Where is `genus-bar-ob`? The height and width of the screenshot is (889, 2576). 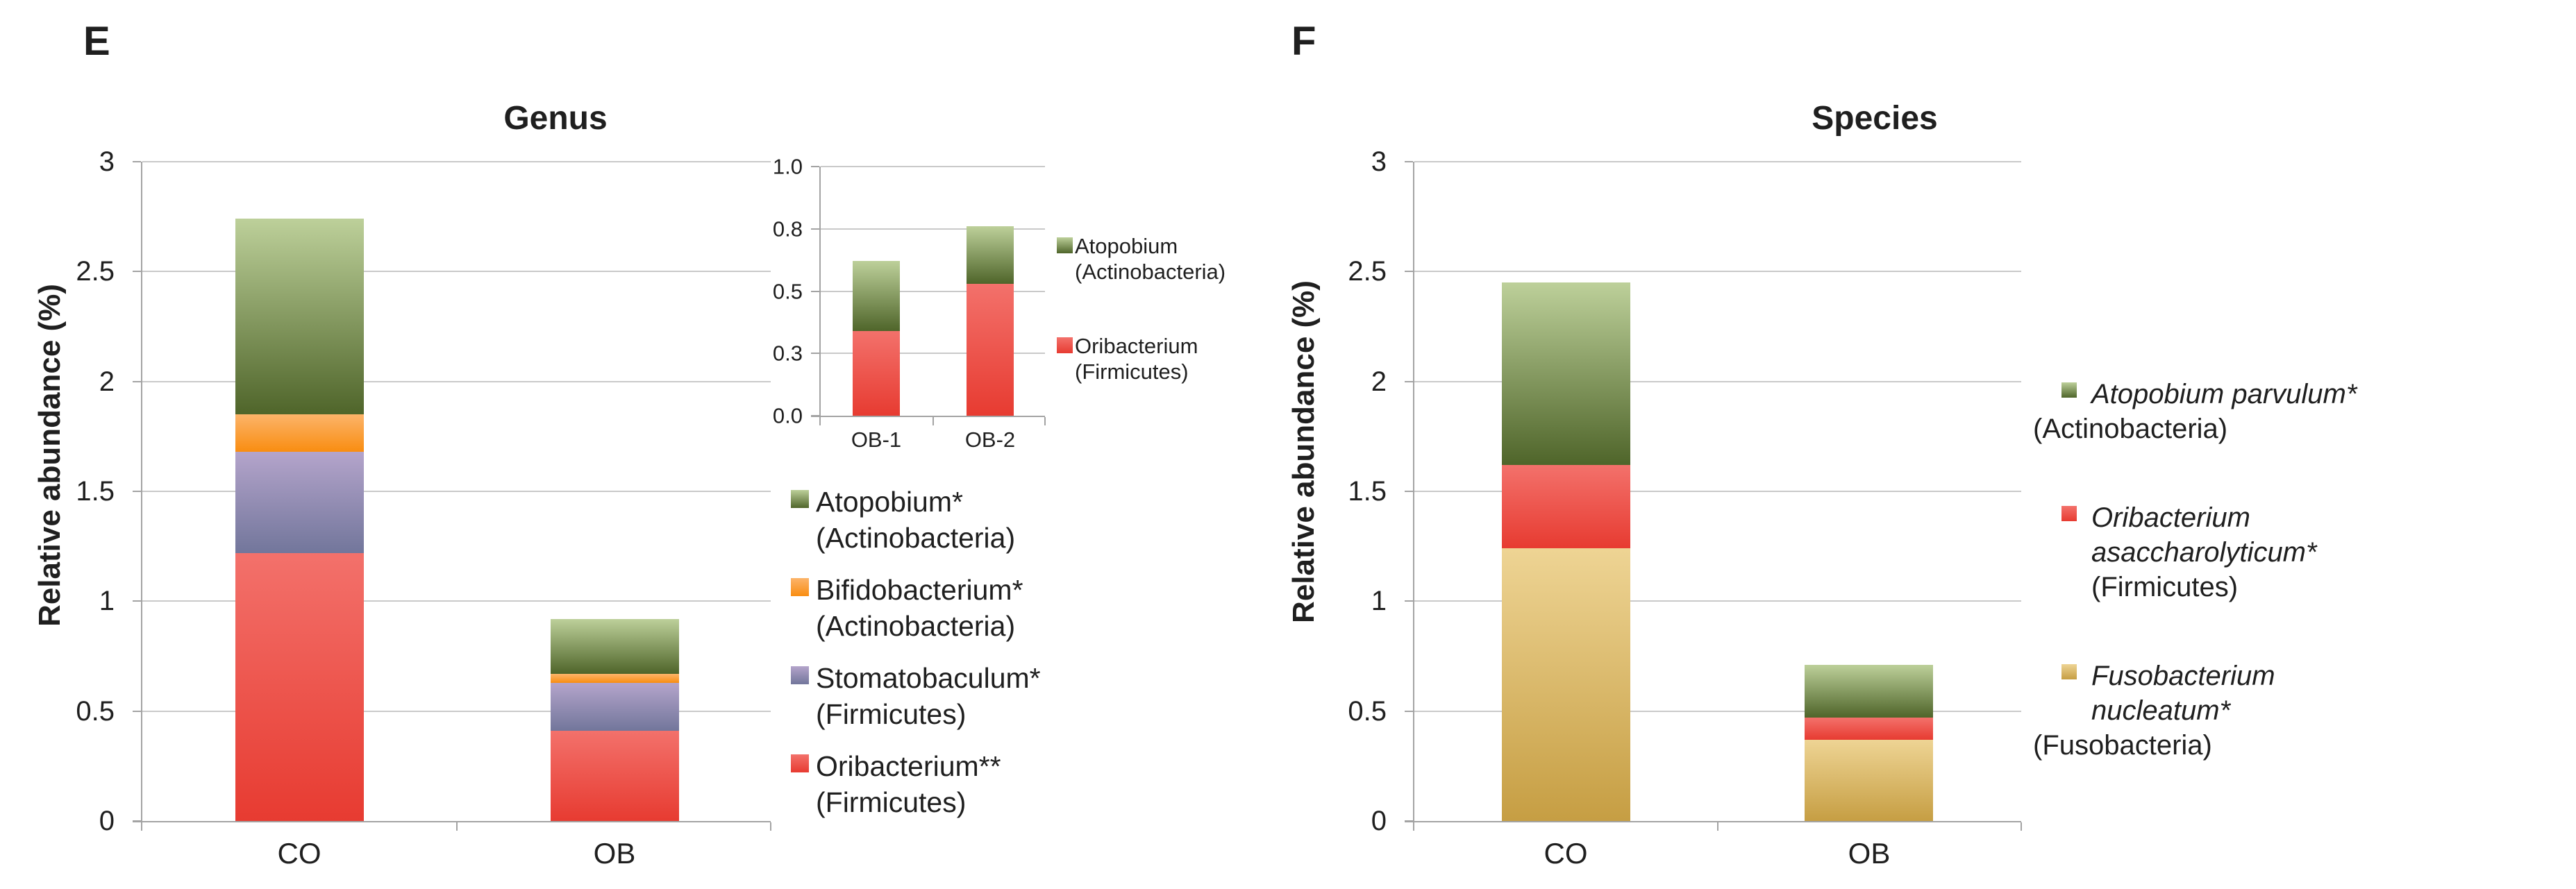
genus-bar-ob is located at coordinates (615, 720).